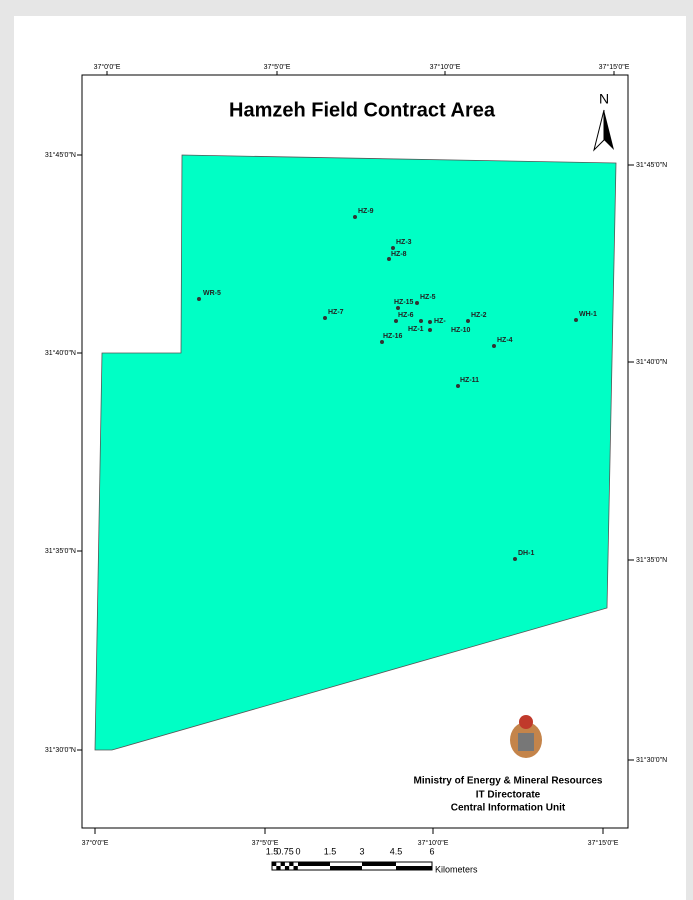  I want to click on well-label: HZ-8, so click(399, 254).